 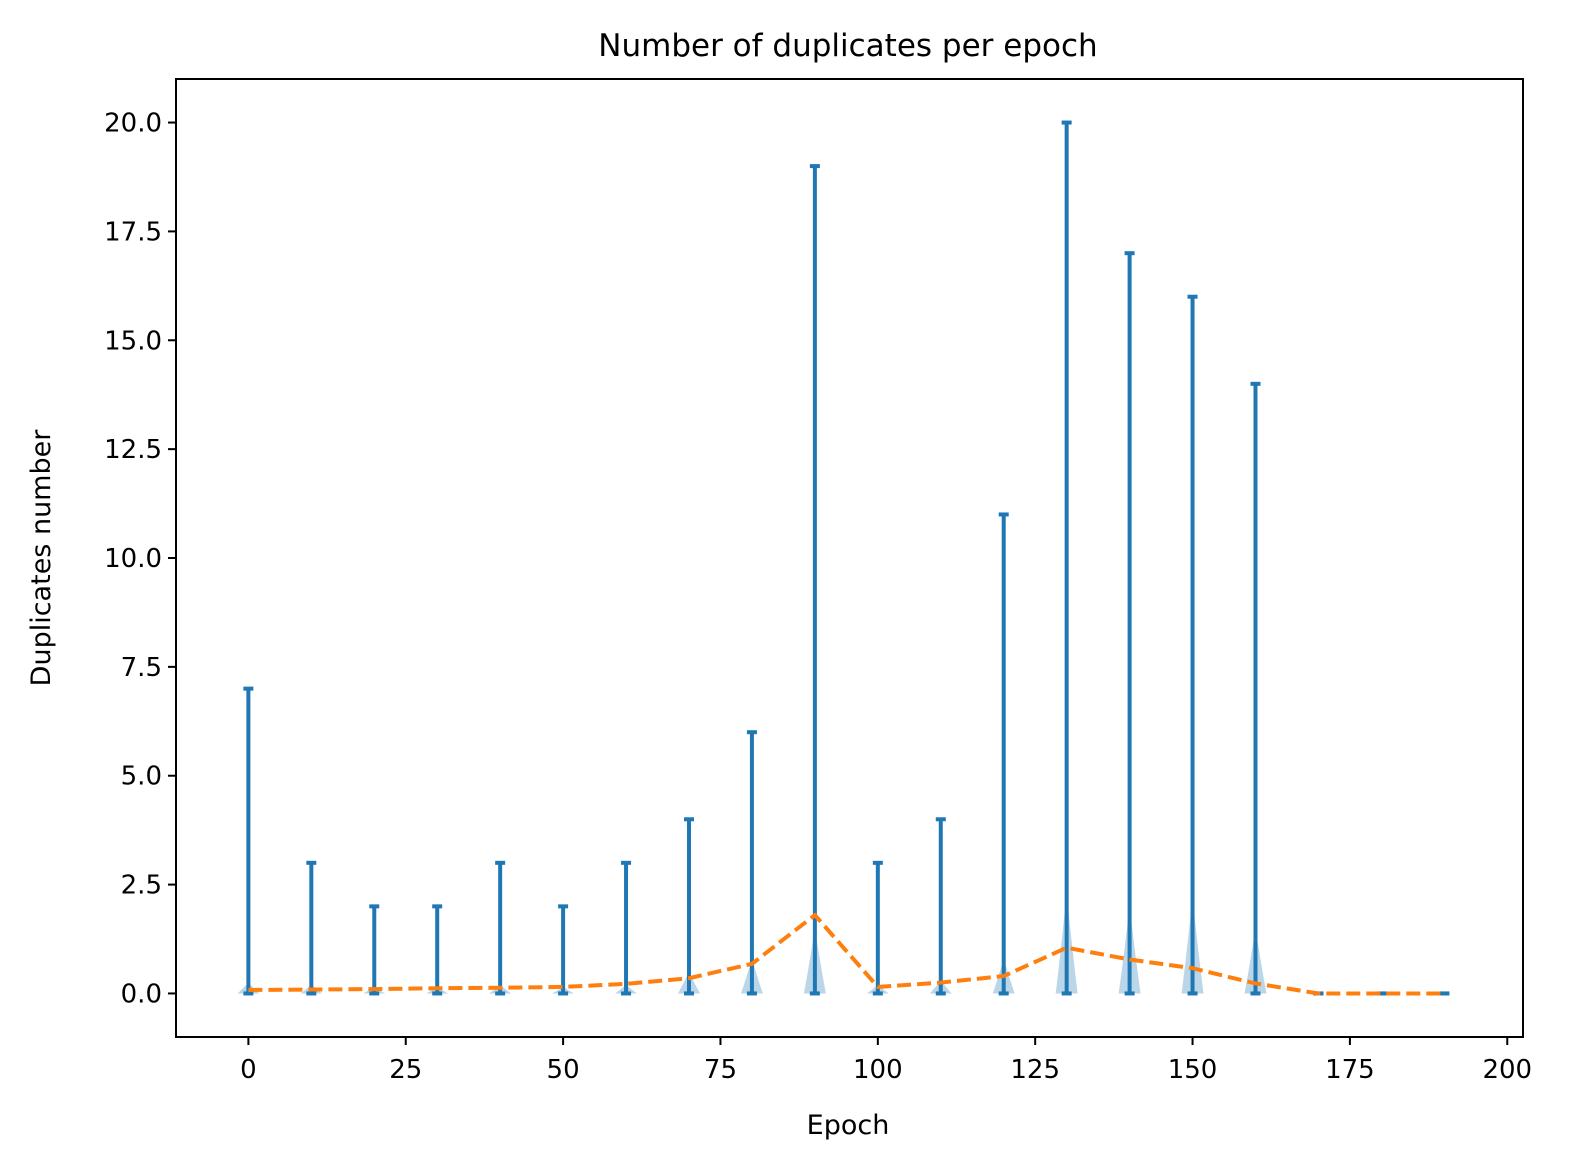 What do you see at coordinates (133, 450) in the screenshot?
I see `y-tick-label: 12.5` at bounding box center [133, 450].